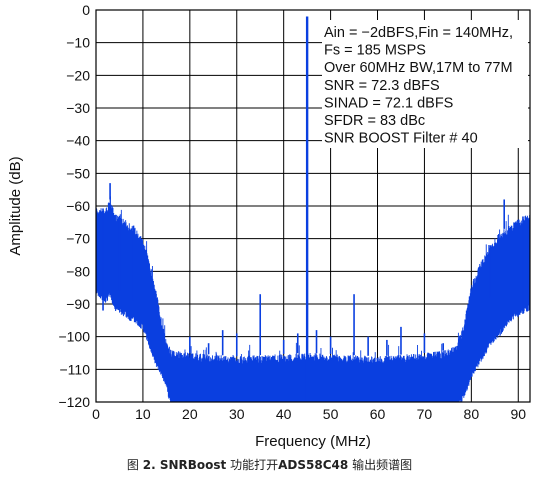 The height and width of the screenshot is (480, 539). Describe the element at coordinates (375, 51) in the screenshot. I see `annotation-line: Fs = 185 MSPS` at that location.